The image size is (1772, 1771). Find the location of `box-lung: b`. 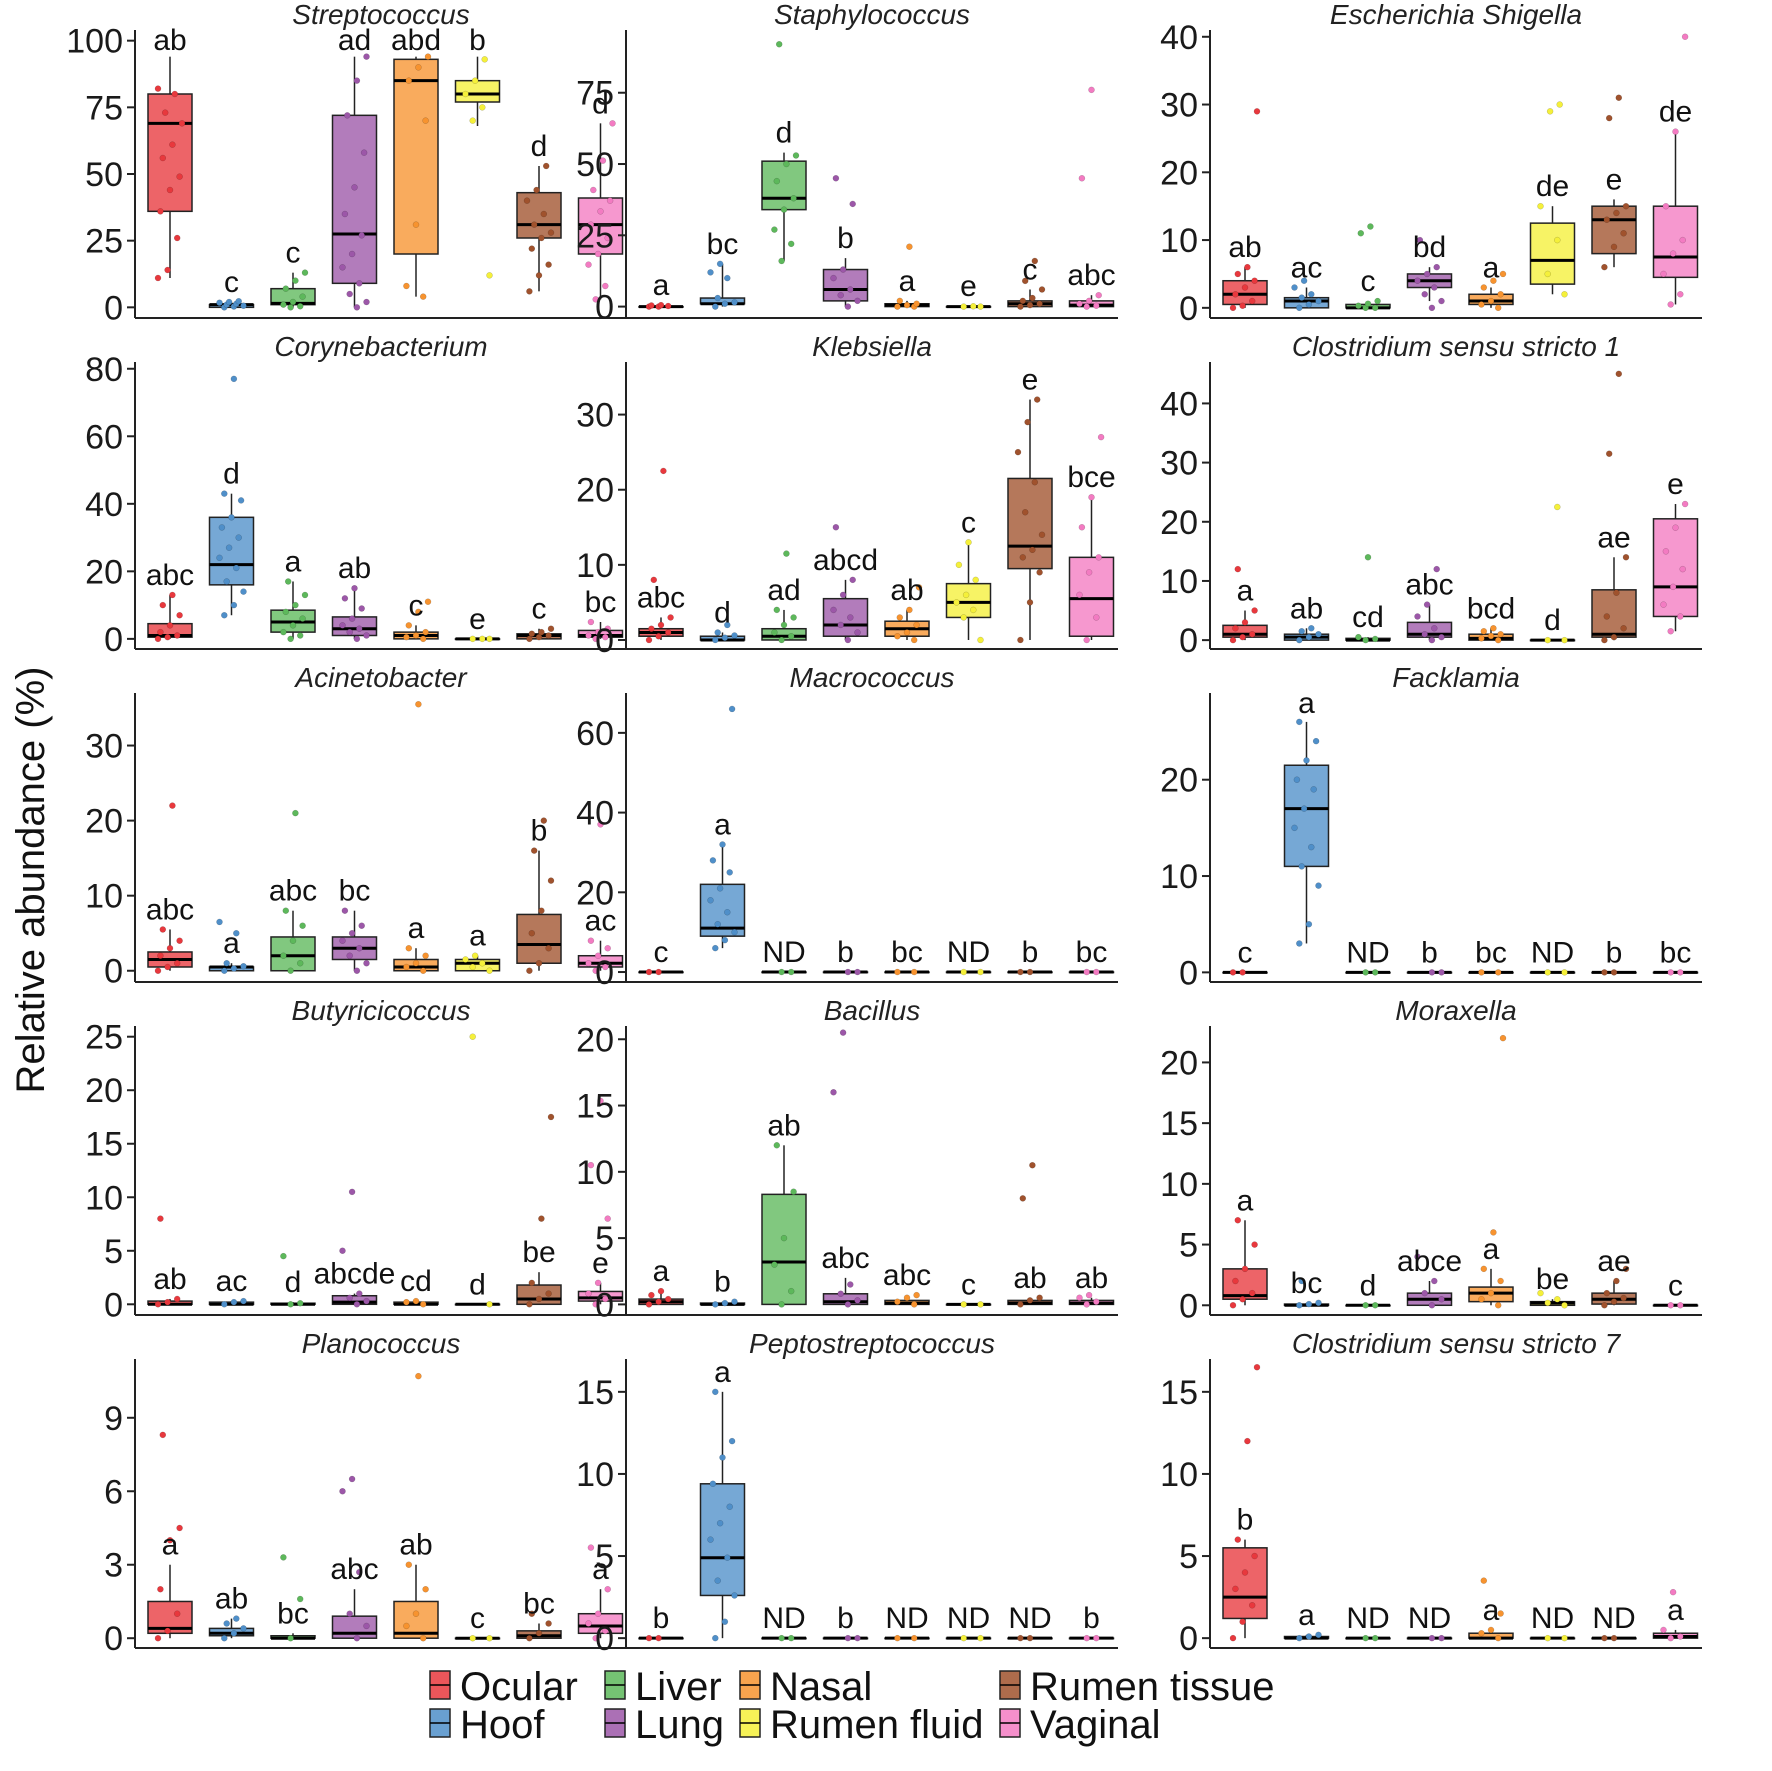

box-lung: b is located at coordinates (845, 956).